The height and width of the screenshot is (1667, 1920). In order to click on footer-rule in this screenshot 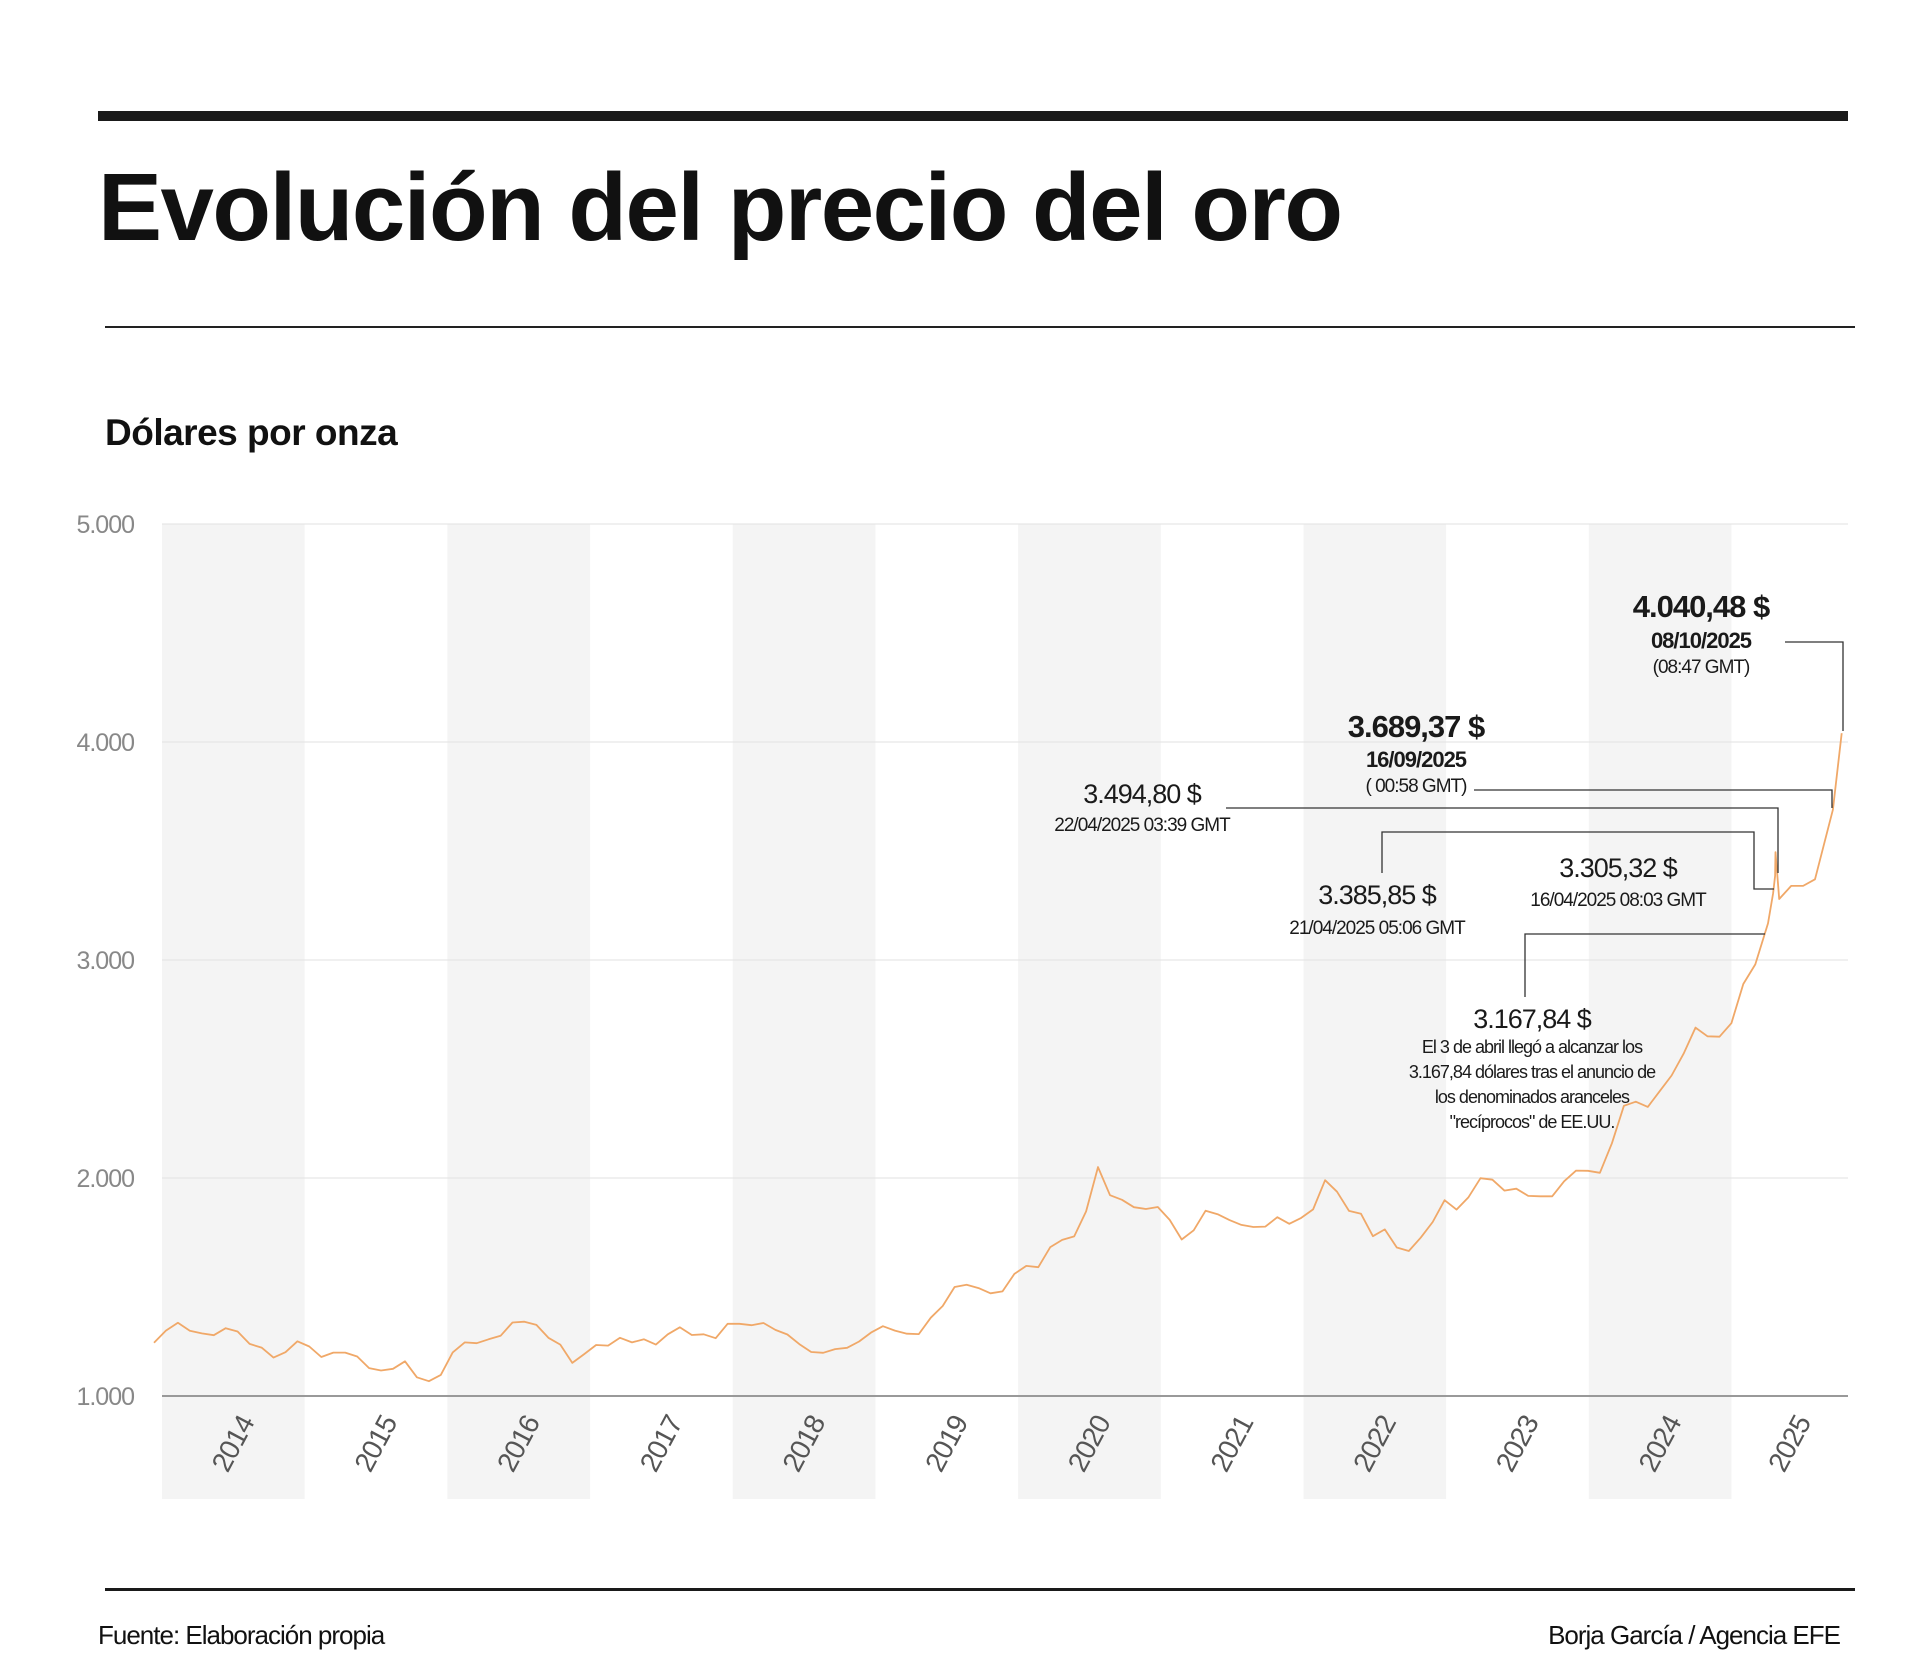, I will do `click(980, 1589)`.